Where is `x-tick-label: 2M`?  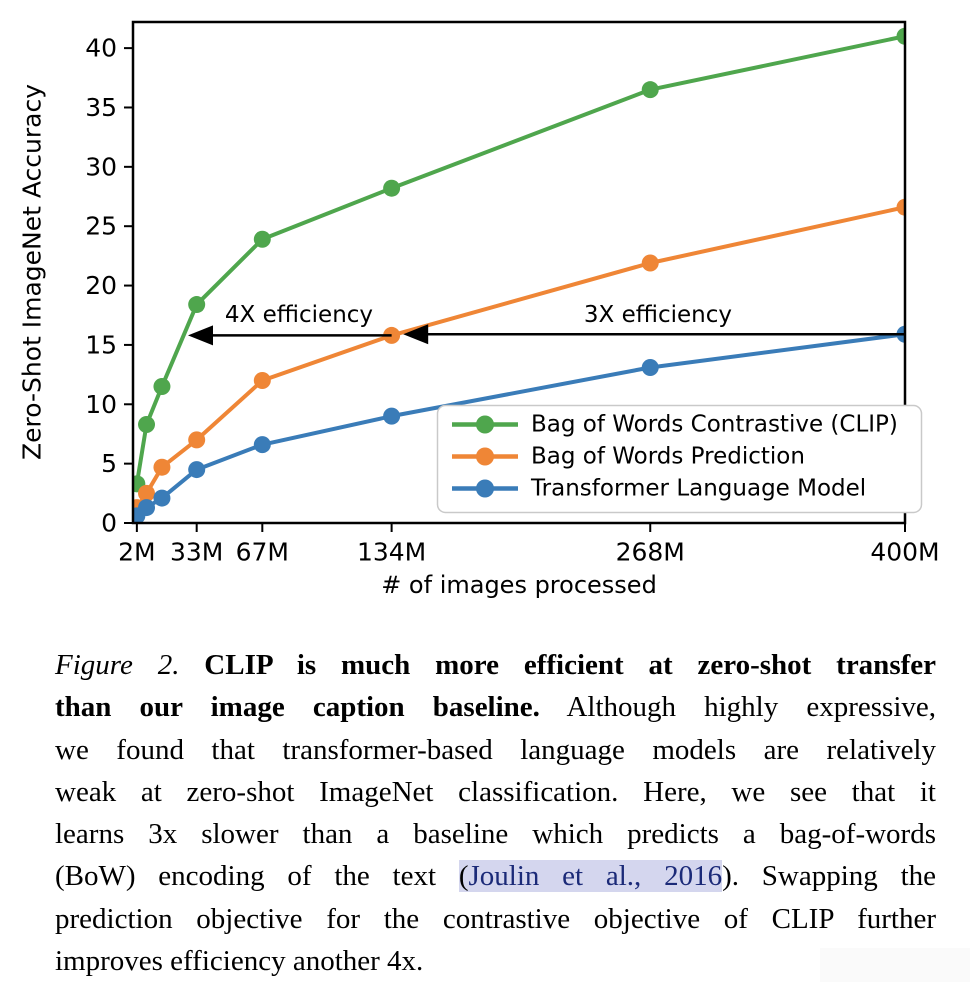
x-tick-label: 2M is located at coordinates (136, 552).